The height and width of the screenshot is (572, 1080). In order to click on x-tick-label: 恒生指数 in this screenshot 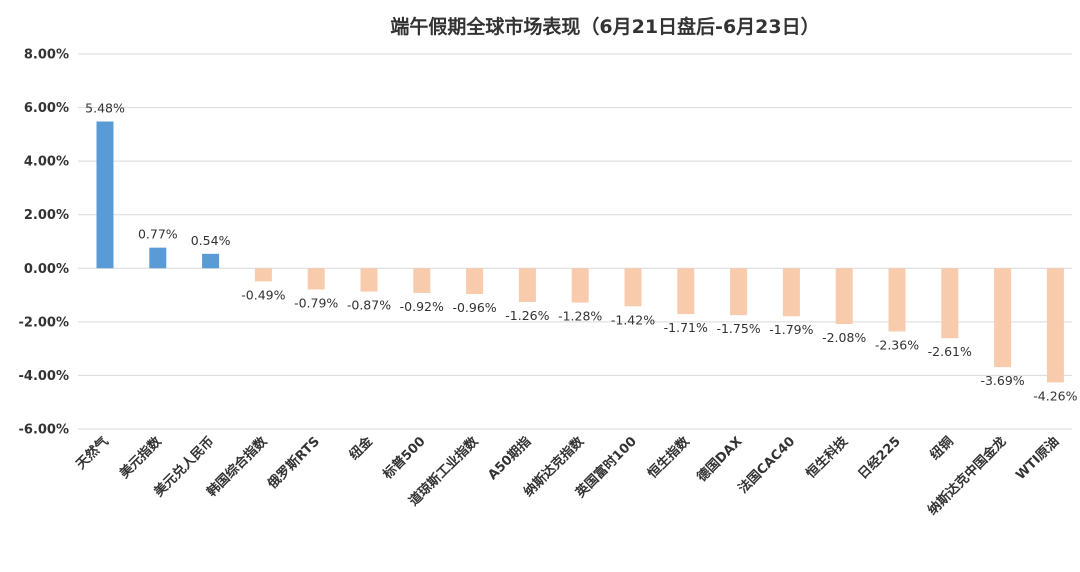, I will do `click(669, 457)`.